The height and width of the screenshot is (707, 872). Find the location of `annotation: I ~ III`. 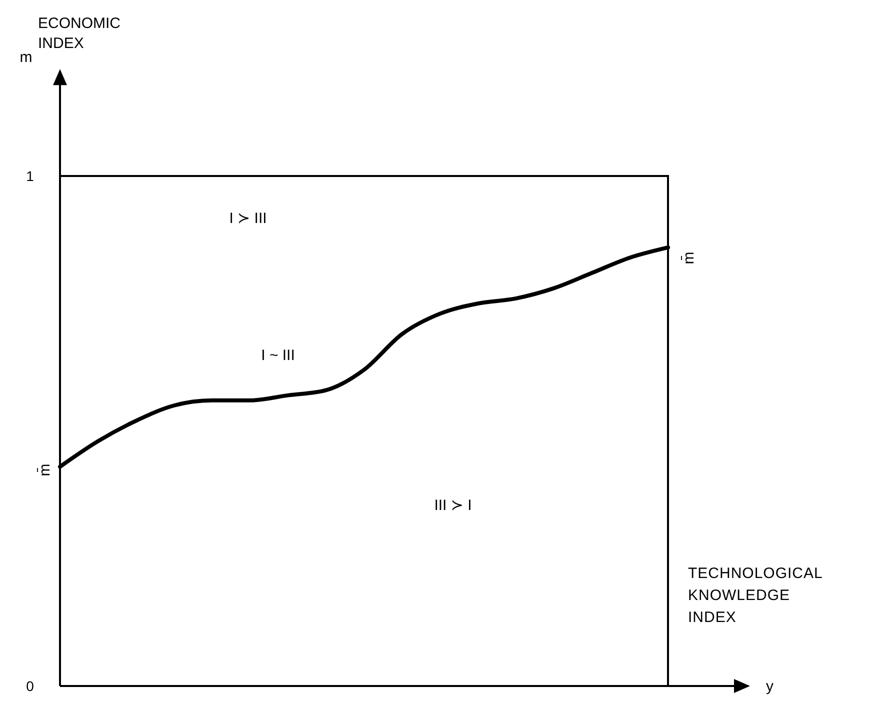

annotation: I ~ III is located at coordinates (278, 355).